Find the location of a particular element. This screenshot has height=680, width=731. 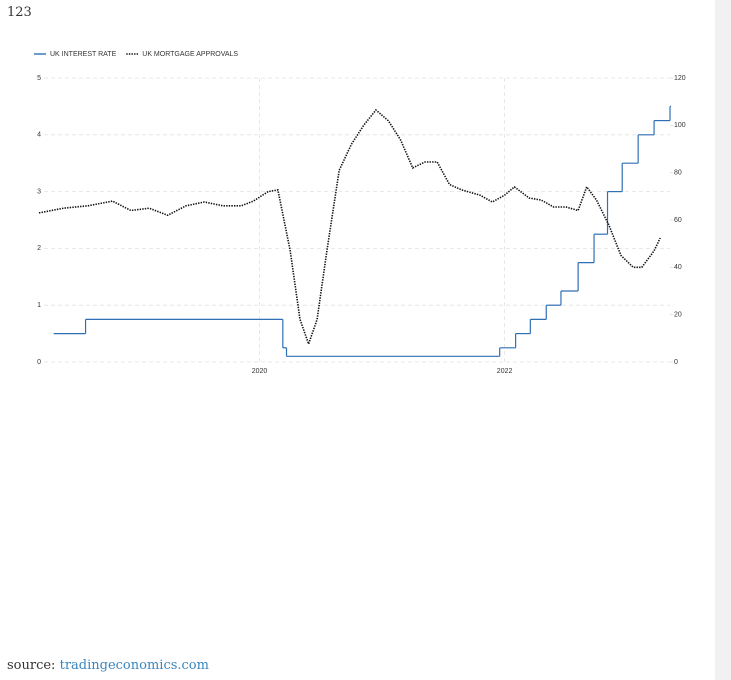

y-tick-label: 4 is located at coordinates (39, 135).